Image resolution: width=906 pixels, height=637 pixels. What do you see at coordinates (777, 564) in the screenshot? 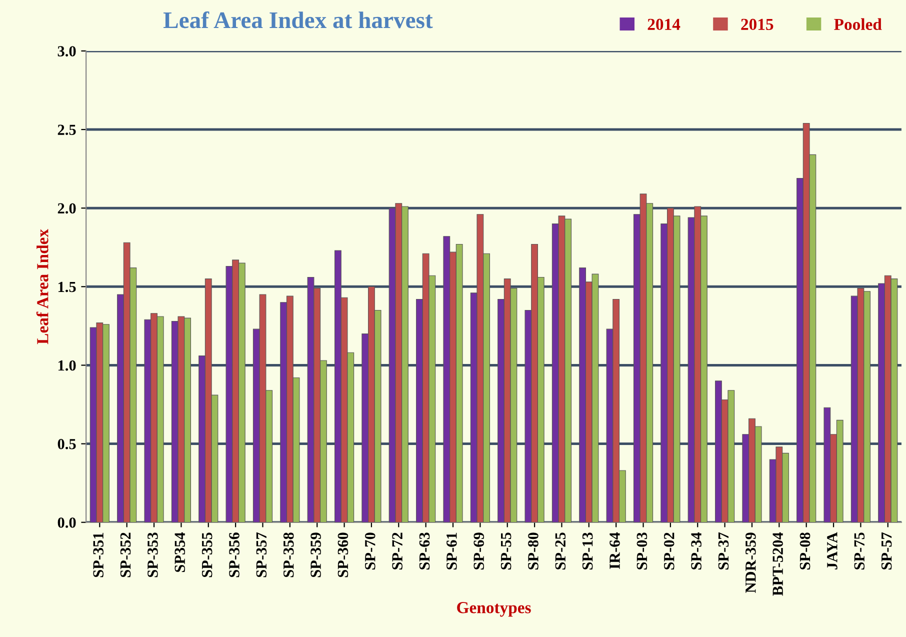
I see `x-tick-label: BPT-5204` at bounding box center [777, 564].